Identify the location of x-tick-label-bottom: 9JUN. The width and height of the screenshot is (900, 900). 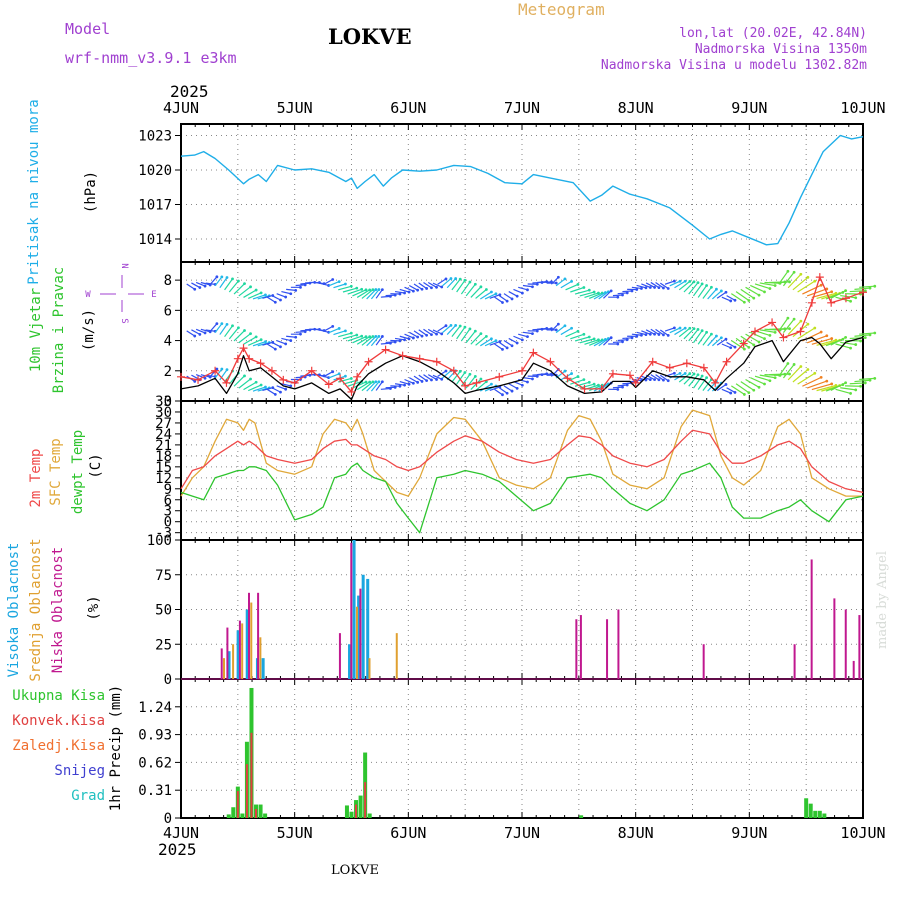
(749, 833).